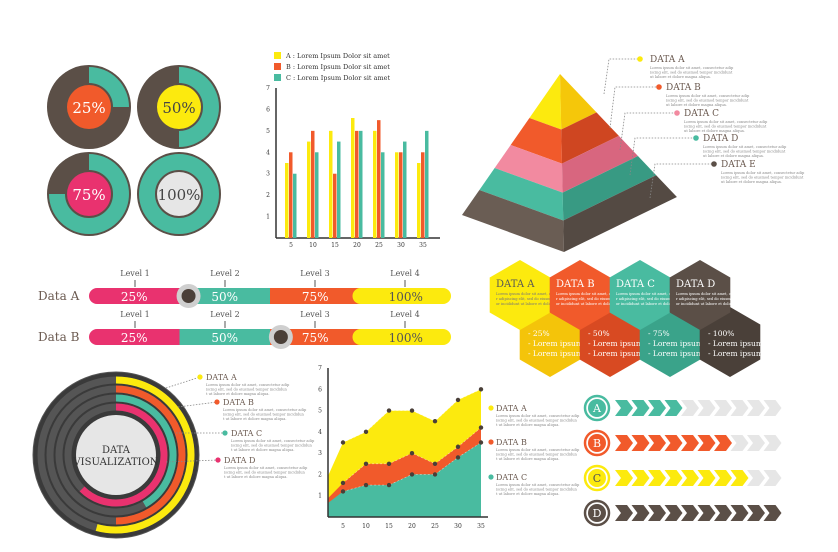  Describe the element at coordinates (645, 304) in the screenshot. I see `hexagon-text: or incididunt ut labore et dolore` at that location.